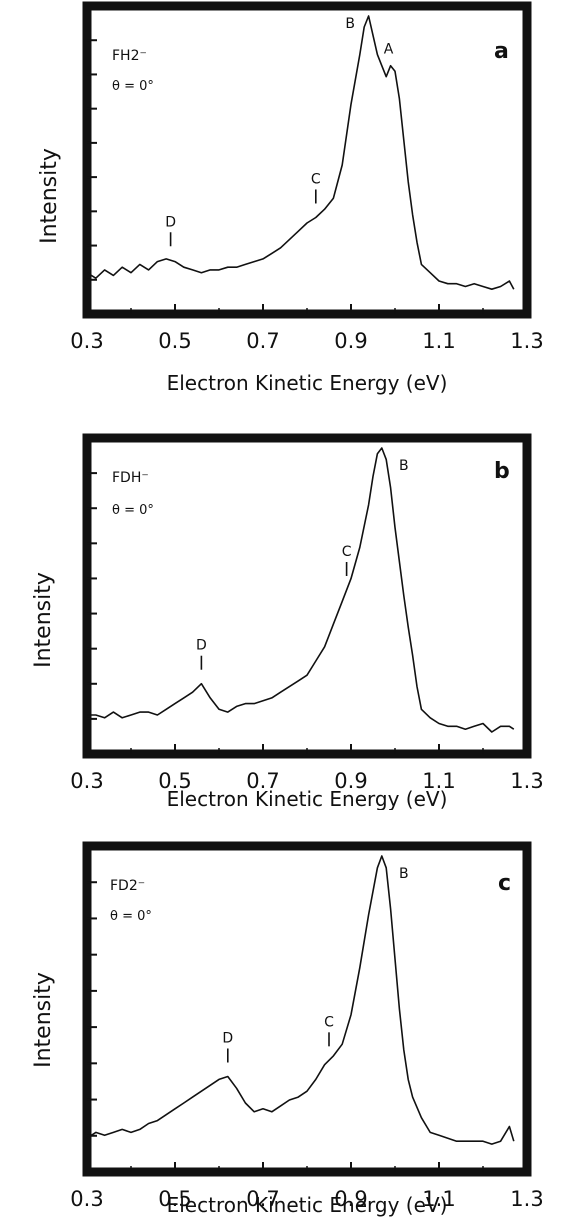 The width and height of the screenshot is (584, 1220). Describe the element at coordinates (130, 478) in the screenshot. I see `species-label: FDH⁻` at that location.